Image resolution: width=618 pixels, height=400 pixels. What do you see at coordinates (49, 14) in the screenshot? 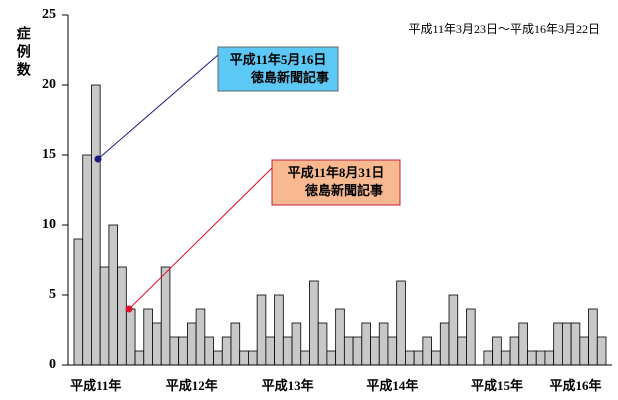
I see `y-tick-label: 25` at bounding box center [49, 14].